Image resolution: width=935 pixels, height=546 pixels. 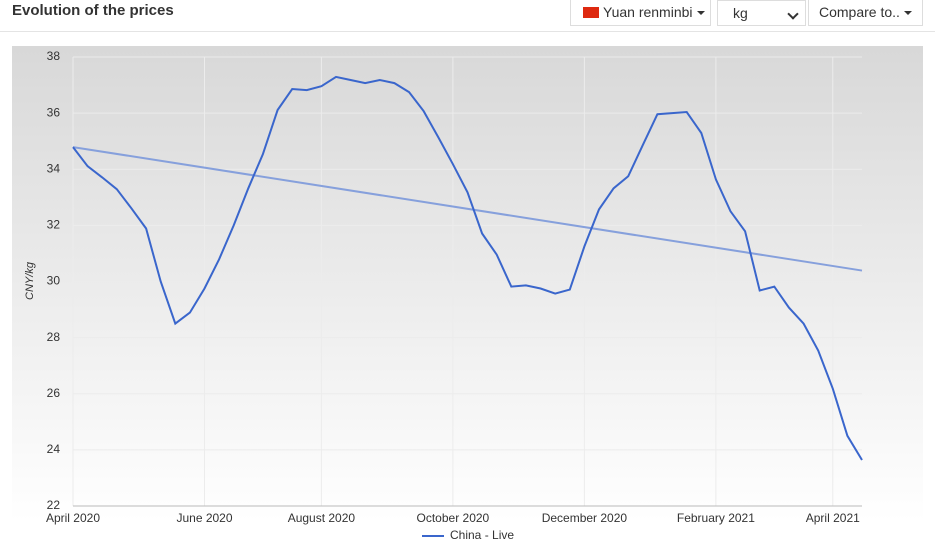 What do you see at coordinates (740, 13) in the screenshot?
I see `unit-label: kg` at bounding box center [740, 13].